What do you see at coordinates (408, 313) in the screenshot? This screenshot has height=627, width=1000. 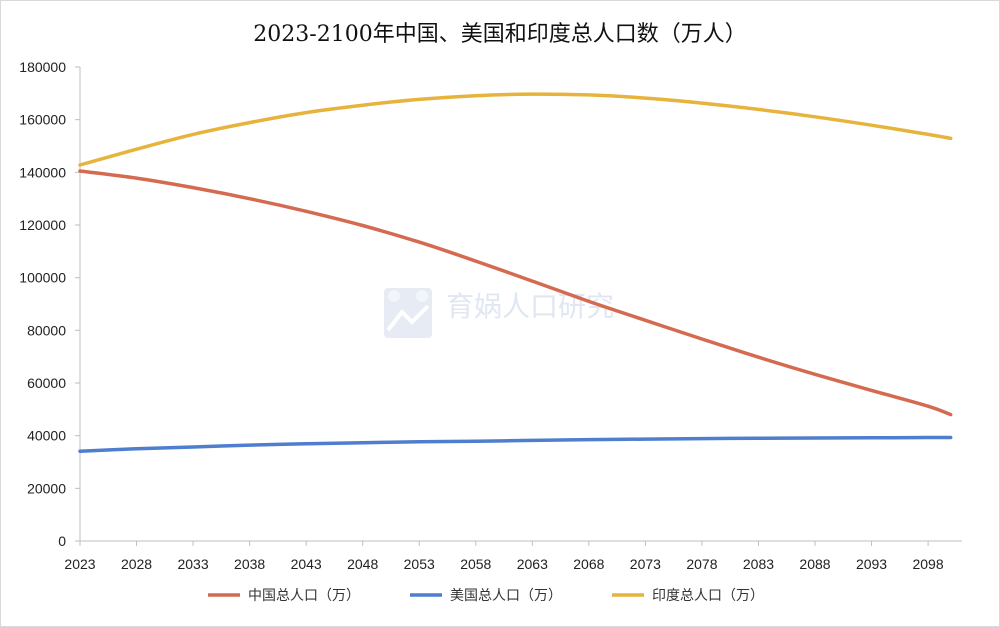 I see `chart-logo-icon` at bounding box center [408, 313].